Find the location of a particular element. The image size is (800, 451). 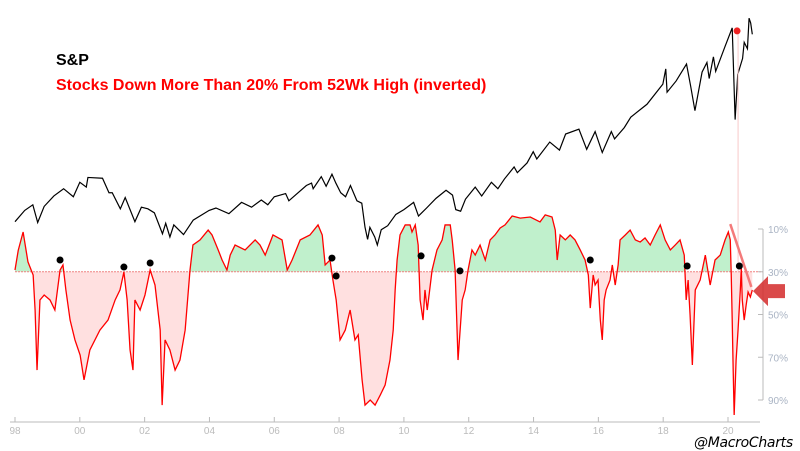

x-tick-label: 20 is located at coordinates (728, 431).